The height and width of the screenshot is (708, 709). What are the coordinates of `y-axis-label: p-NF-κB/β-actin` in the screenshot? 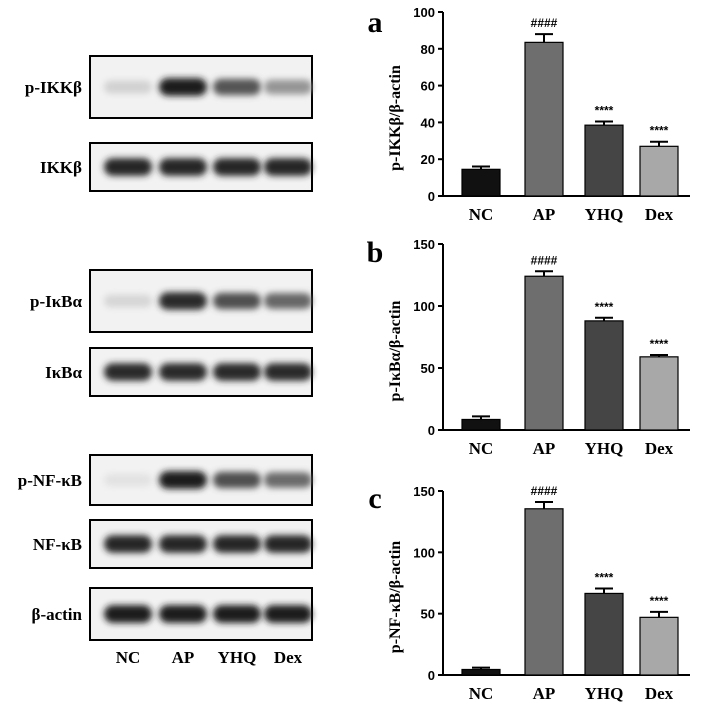 It's located at (395, 597).